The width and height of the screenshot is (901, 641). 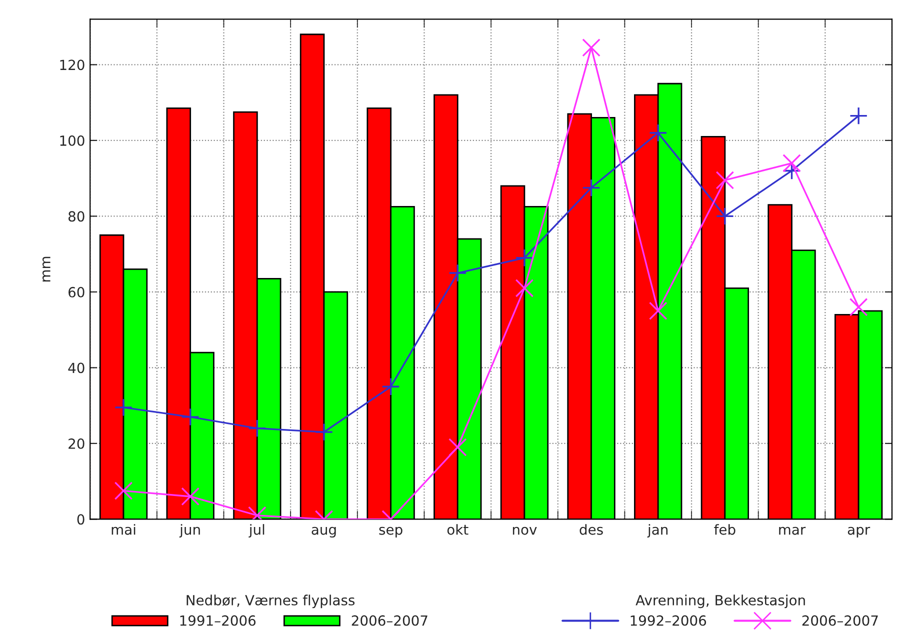 I want to click on x-tick-label: nov, so click(x=524, y=530).